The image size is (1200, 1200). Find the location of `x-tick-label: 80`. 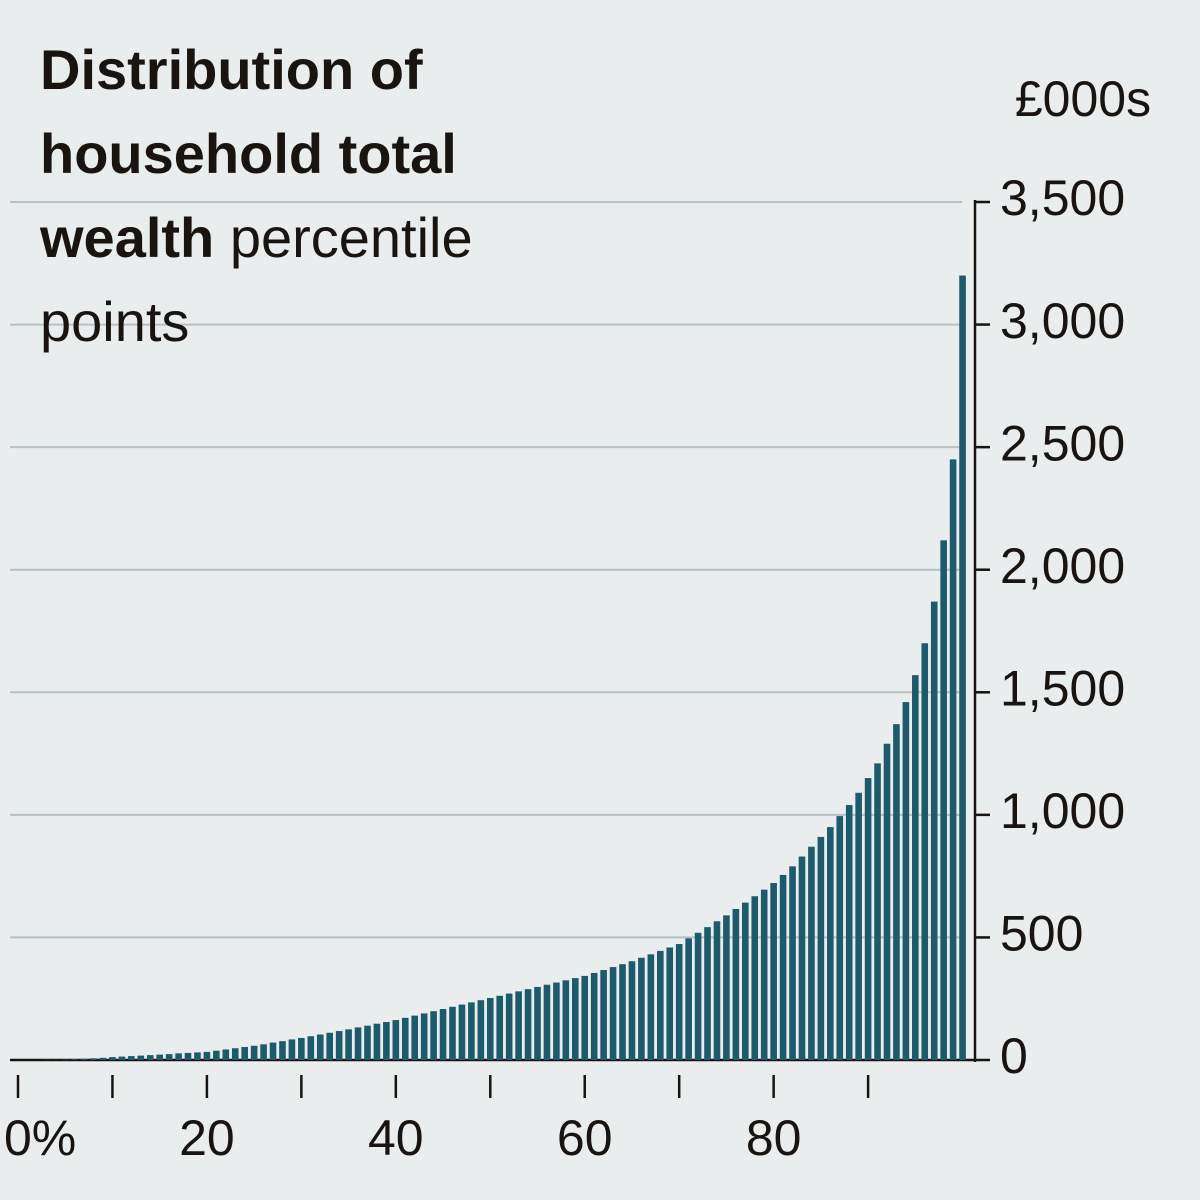

x-tick-label: 80 is located at coordinates (774, 1138).